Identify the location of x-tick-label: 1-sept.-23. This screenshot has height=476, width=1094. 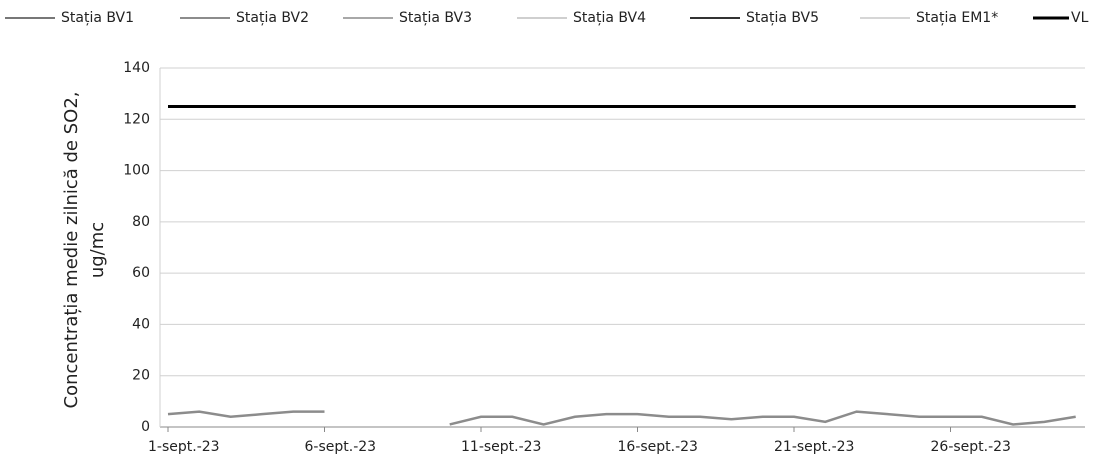
(184, 447).